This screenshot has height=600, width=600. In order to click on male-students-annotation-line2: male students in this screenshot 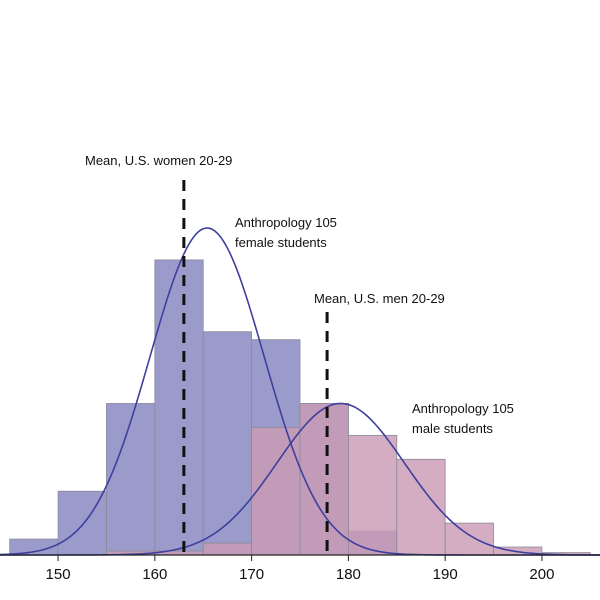, I will do `click(452, 428)`.